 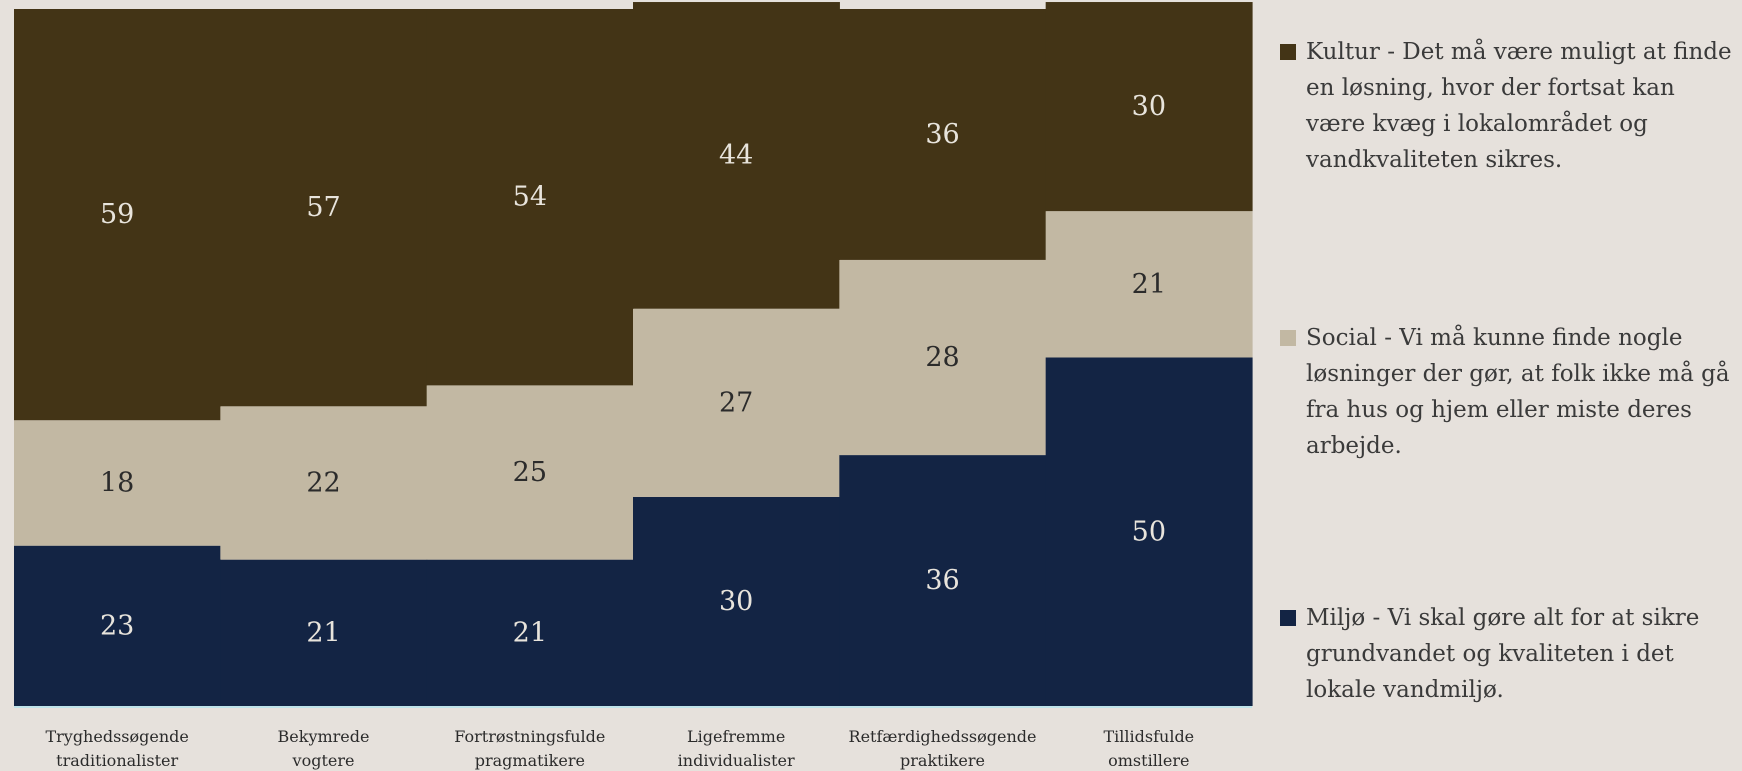 I want to click on data-label-social-1: 18, so click(x=117, y=482).